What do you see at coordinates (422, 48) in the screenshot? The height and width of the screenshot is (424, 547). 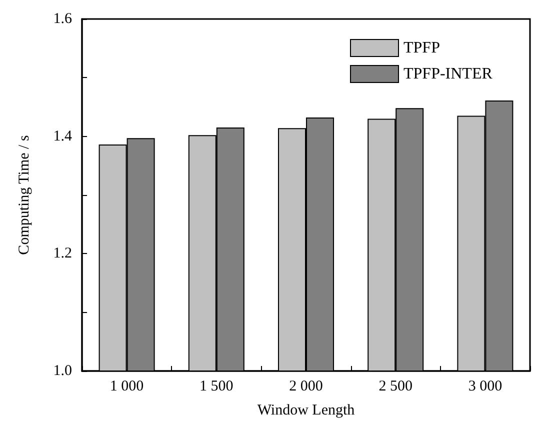 I see `legend-label: TPFP` at bounding box center [422, 48].